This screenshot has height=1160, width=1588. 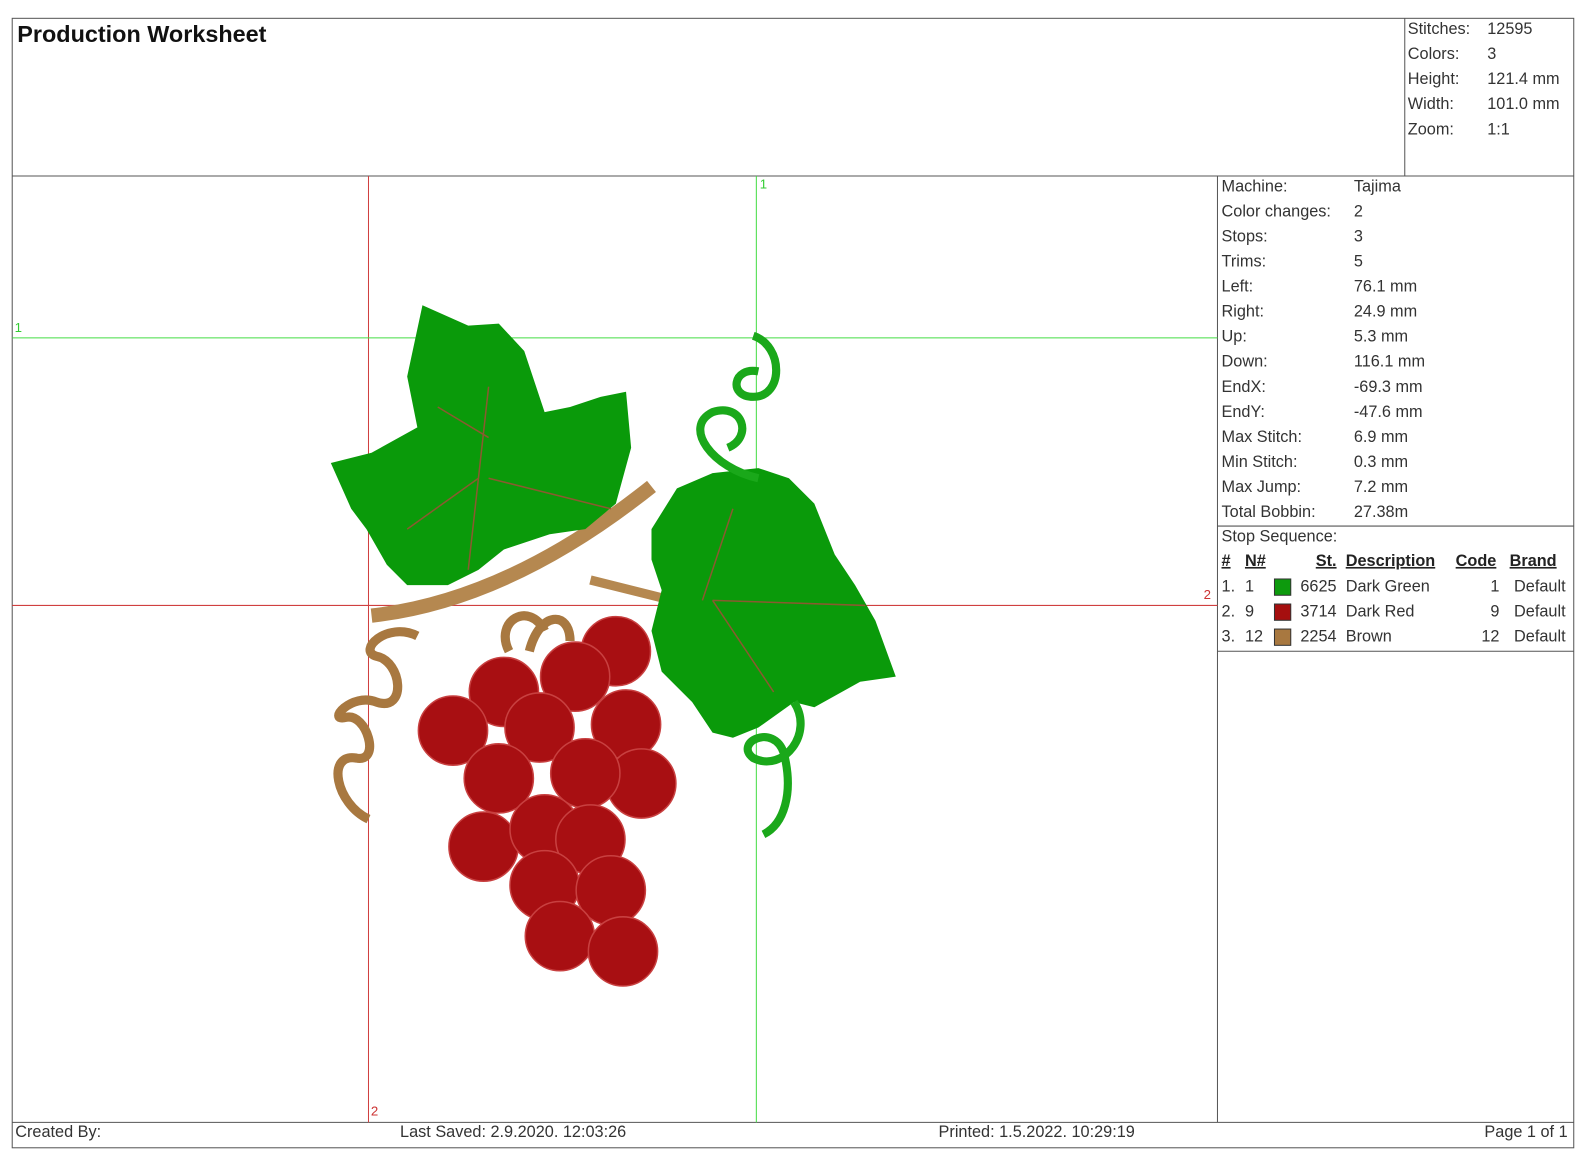 I want to click on cell: Dark Green, so click(x=1388, y=586).